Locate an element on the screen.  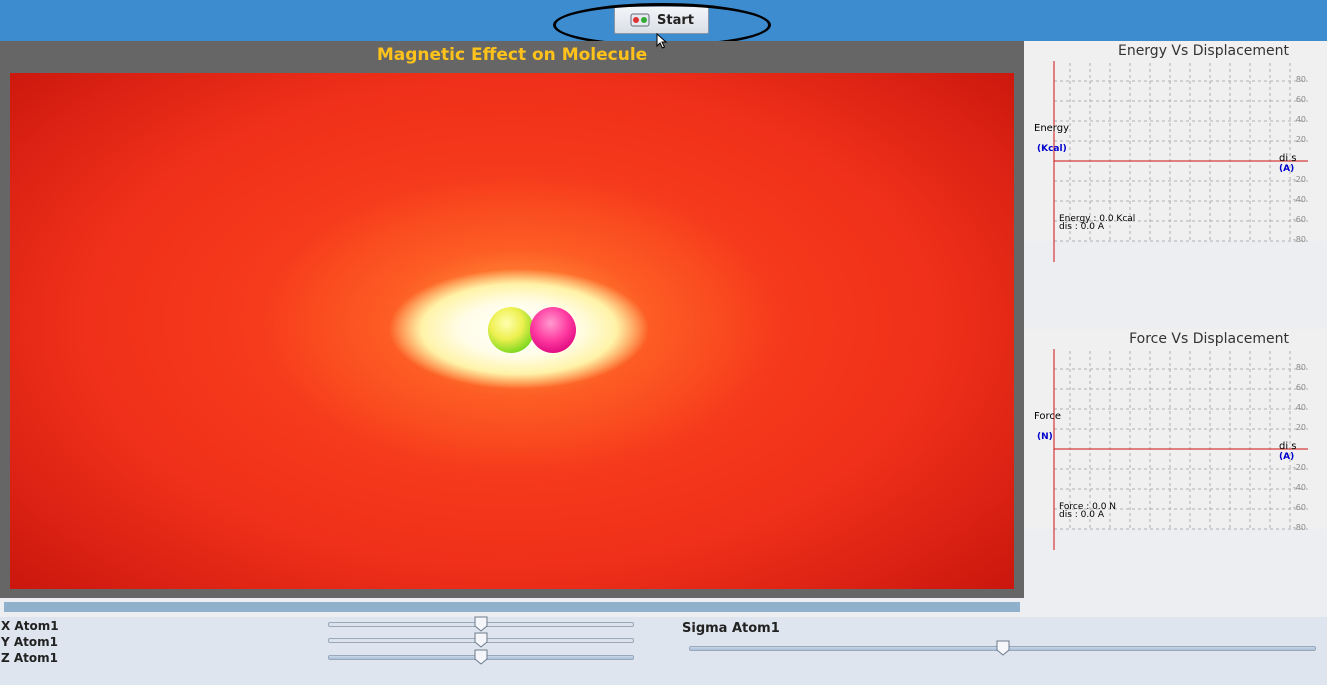
energy-tick: -20 is located at coordinates (1299, 179).